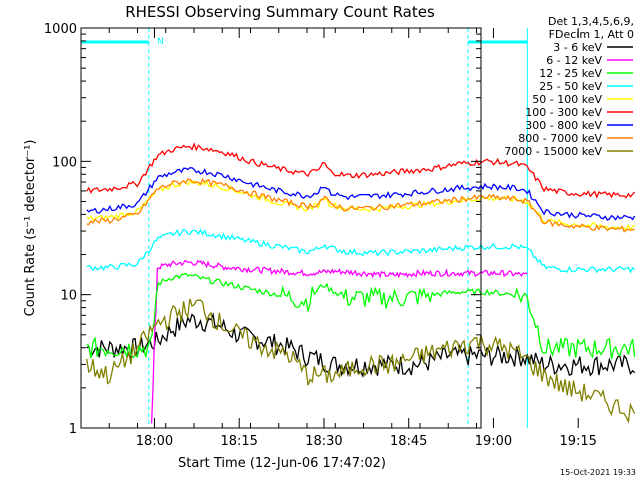 Image resolution: width=640 pixels, height=480 pixels. Describe the element at coordinates (560, 138) in the screenshot. I see `legend-entry-label: 800 - 7000 keV` at that location.